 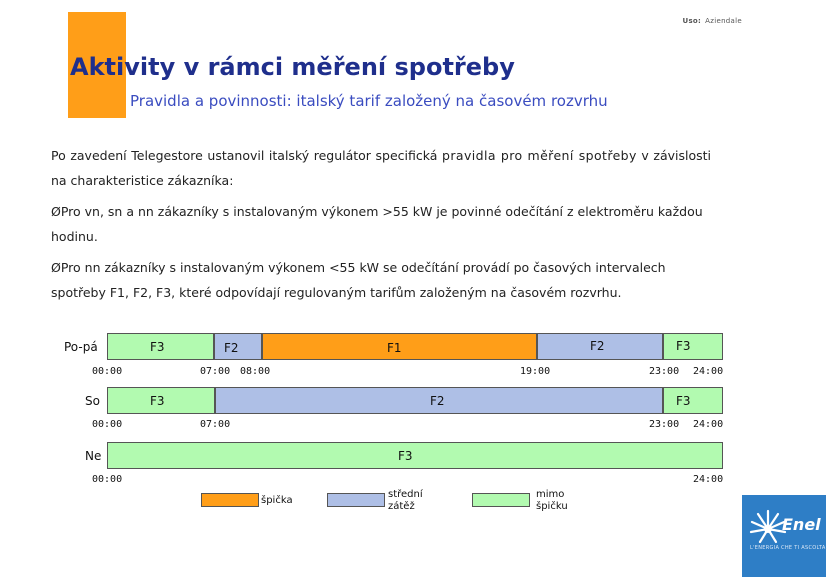 I want to click on weekday-f2-evening-bar, so click(x=600, y=346).